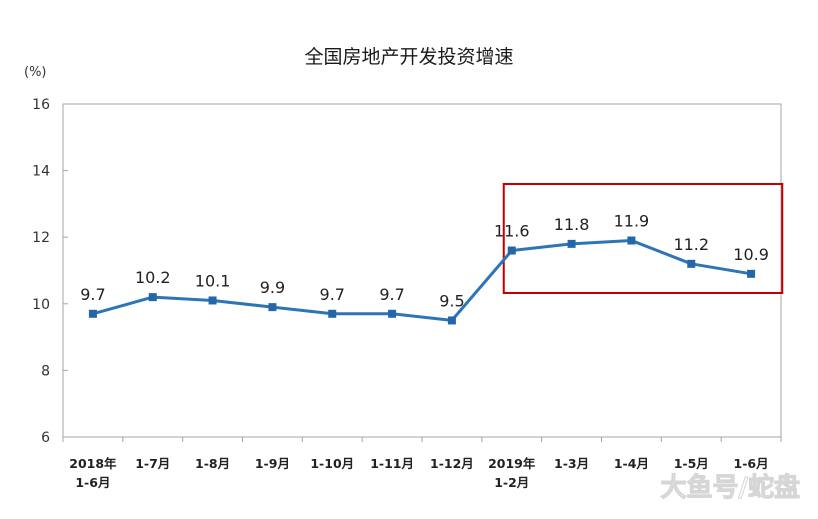 The image size is (818, 519). I want to click on data-label: 11.8, so click(572, 224).